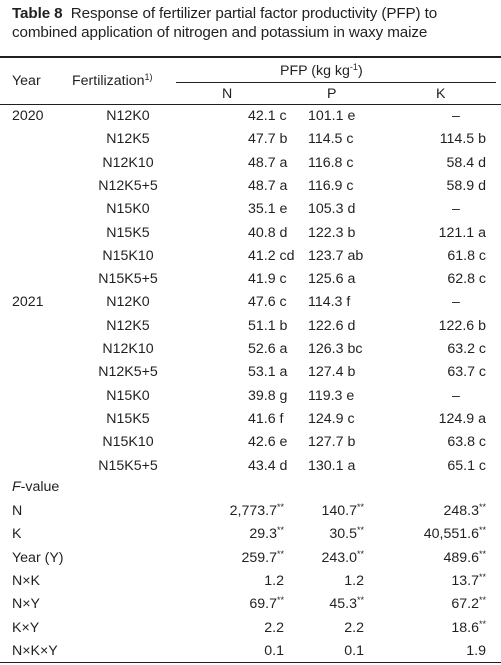  What do you see at coordinates (332, 209) in the screenshot?
I see `pfp-p-cell: 105.3 d` at bounding box center [332, 209].